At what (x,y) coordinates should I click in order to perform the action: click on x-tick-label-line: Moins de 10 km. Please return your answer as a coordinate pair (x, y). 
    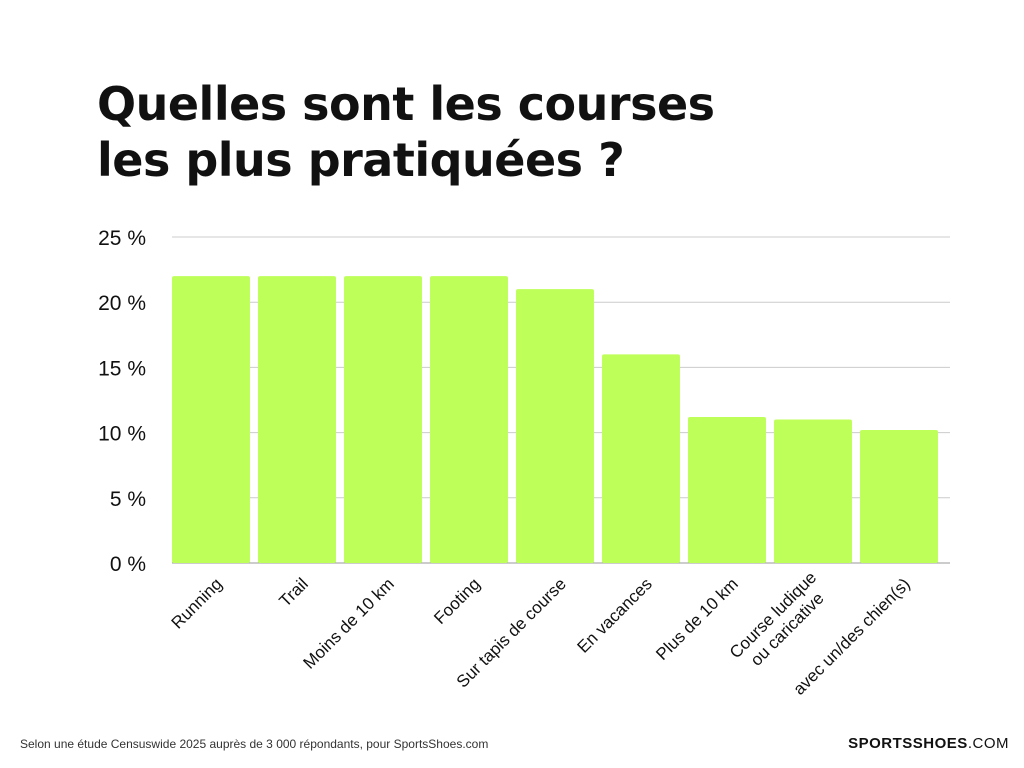
    Looking at the image, I should click on (349, 623).